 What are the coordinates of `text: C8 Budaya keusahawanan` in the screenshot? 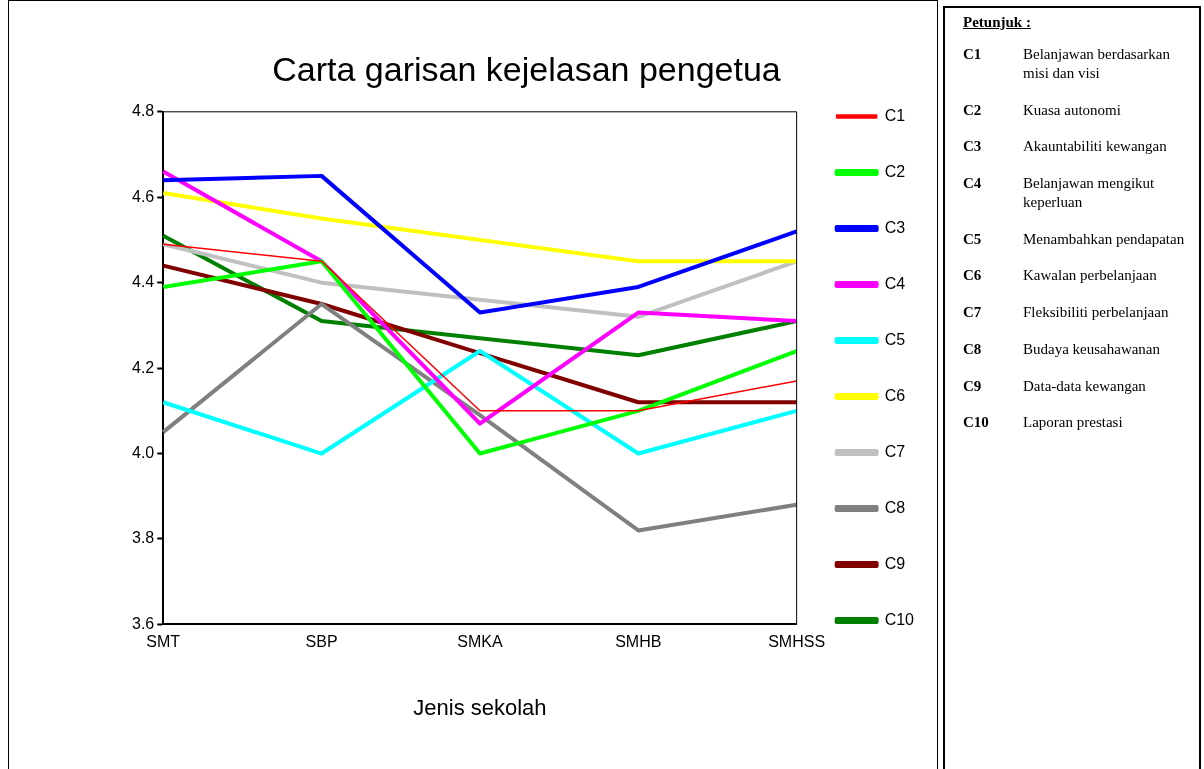 It's located at (1062, 348).